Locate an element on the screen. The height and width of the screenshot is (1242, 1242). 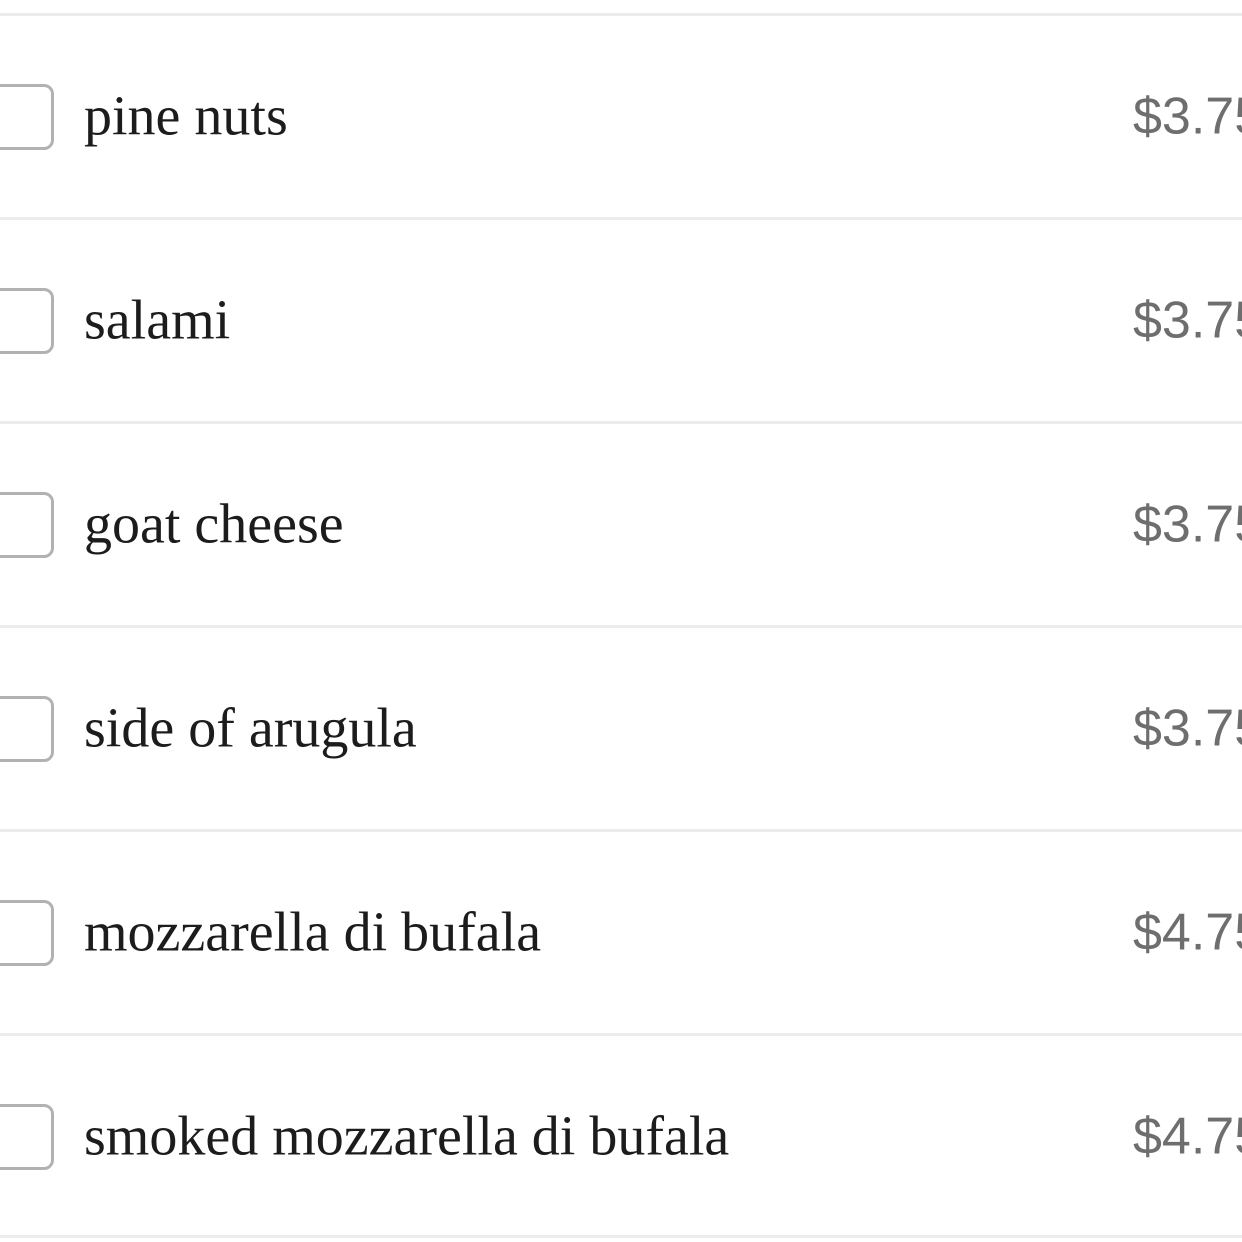
item-label: goat cheese is located at coordinates (214, 524).